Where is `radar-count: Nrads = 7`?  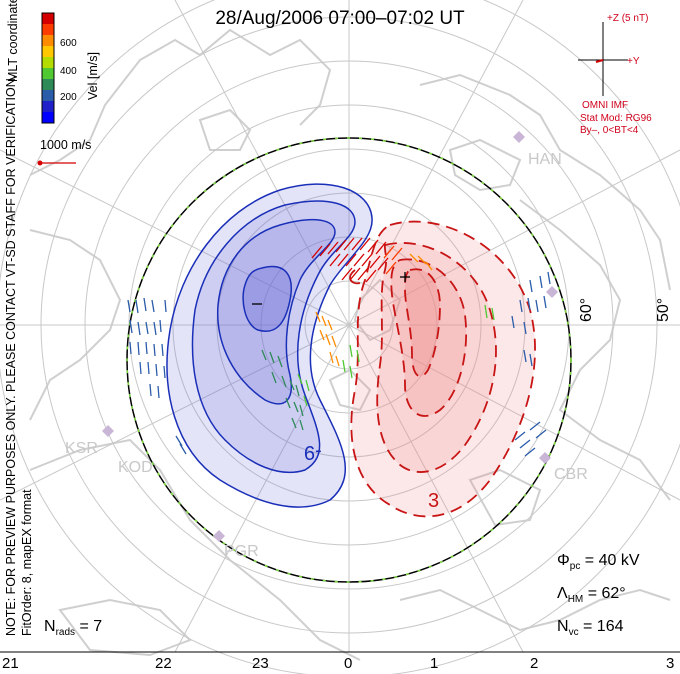
radar-count: Nrads = 7 is located at coordinates (73, 628).